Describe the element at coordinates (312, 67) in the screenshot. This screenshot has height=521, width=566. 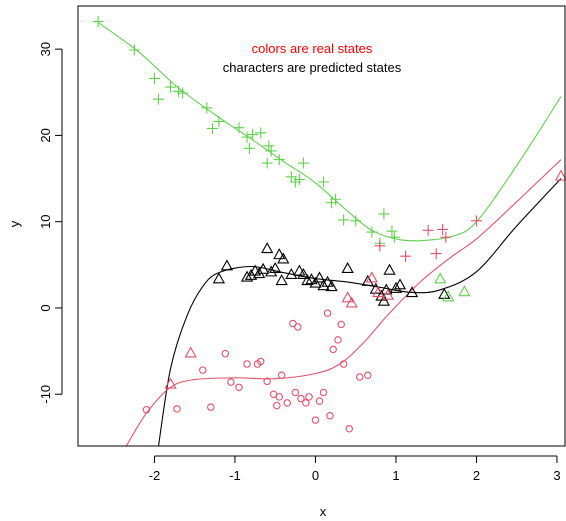
I see `annotation-predicted-states: characters are predicted states` at that location.